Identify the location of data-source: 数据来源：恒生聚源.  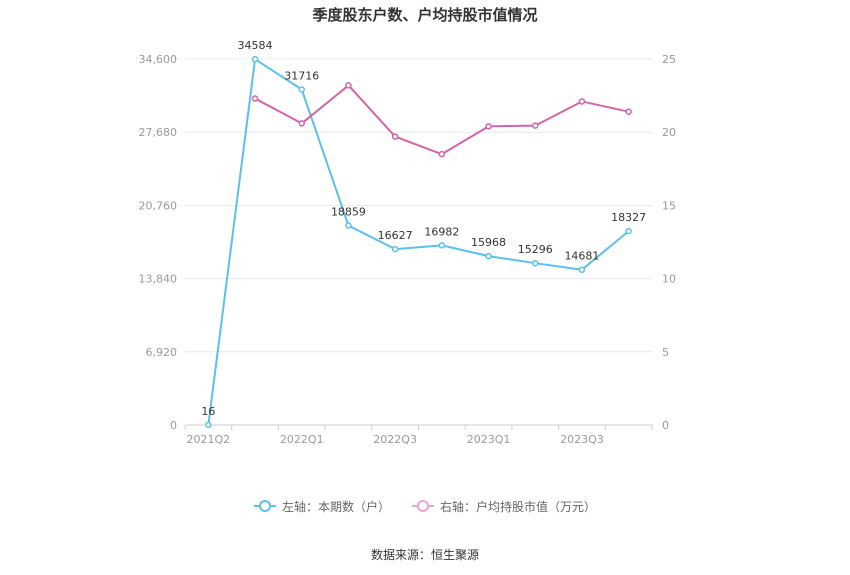
(424, 555).